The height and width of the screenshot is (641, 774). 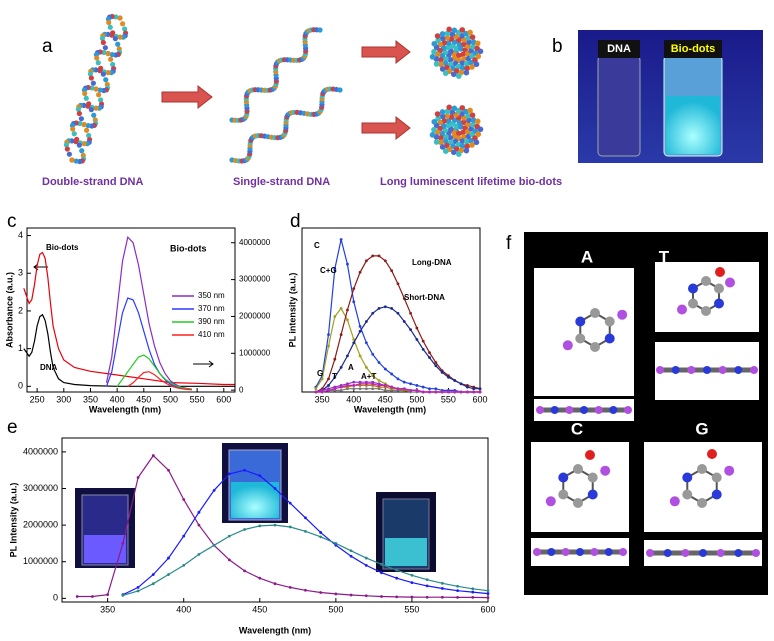 I want to click on curve-label: T, so click(x=334, y=376).